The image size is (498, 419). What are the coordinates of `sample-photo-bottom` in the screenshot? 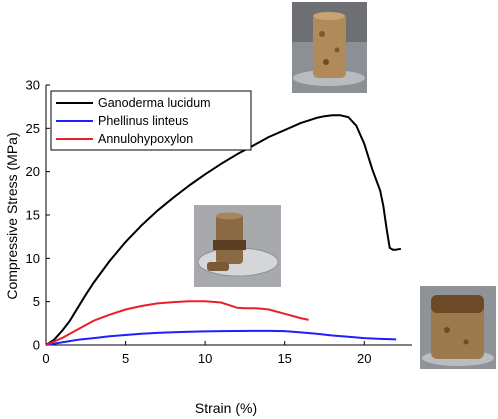 It's located at (458, 327).